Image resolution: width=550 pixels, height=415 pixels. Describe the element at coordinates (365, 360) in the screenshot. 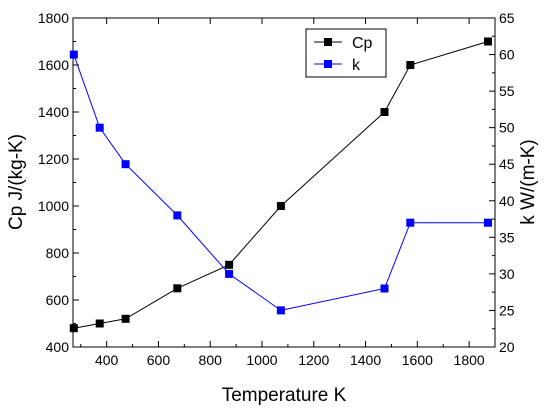

I see `x-tick-label: 1400` at that location.